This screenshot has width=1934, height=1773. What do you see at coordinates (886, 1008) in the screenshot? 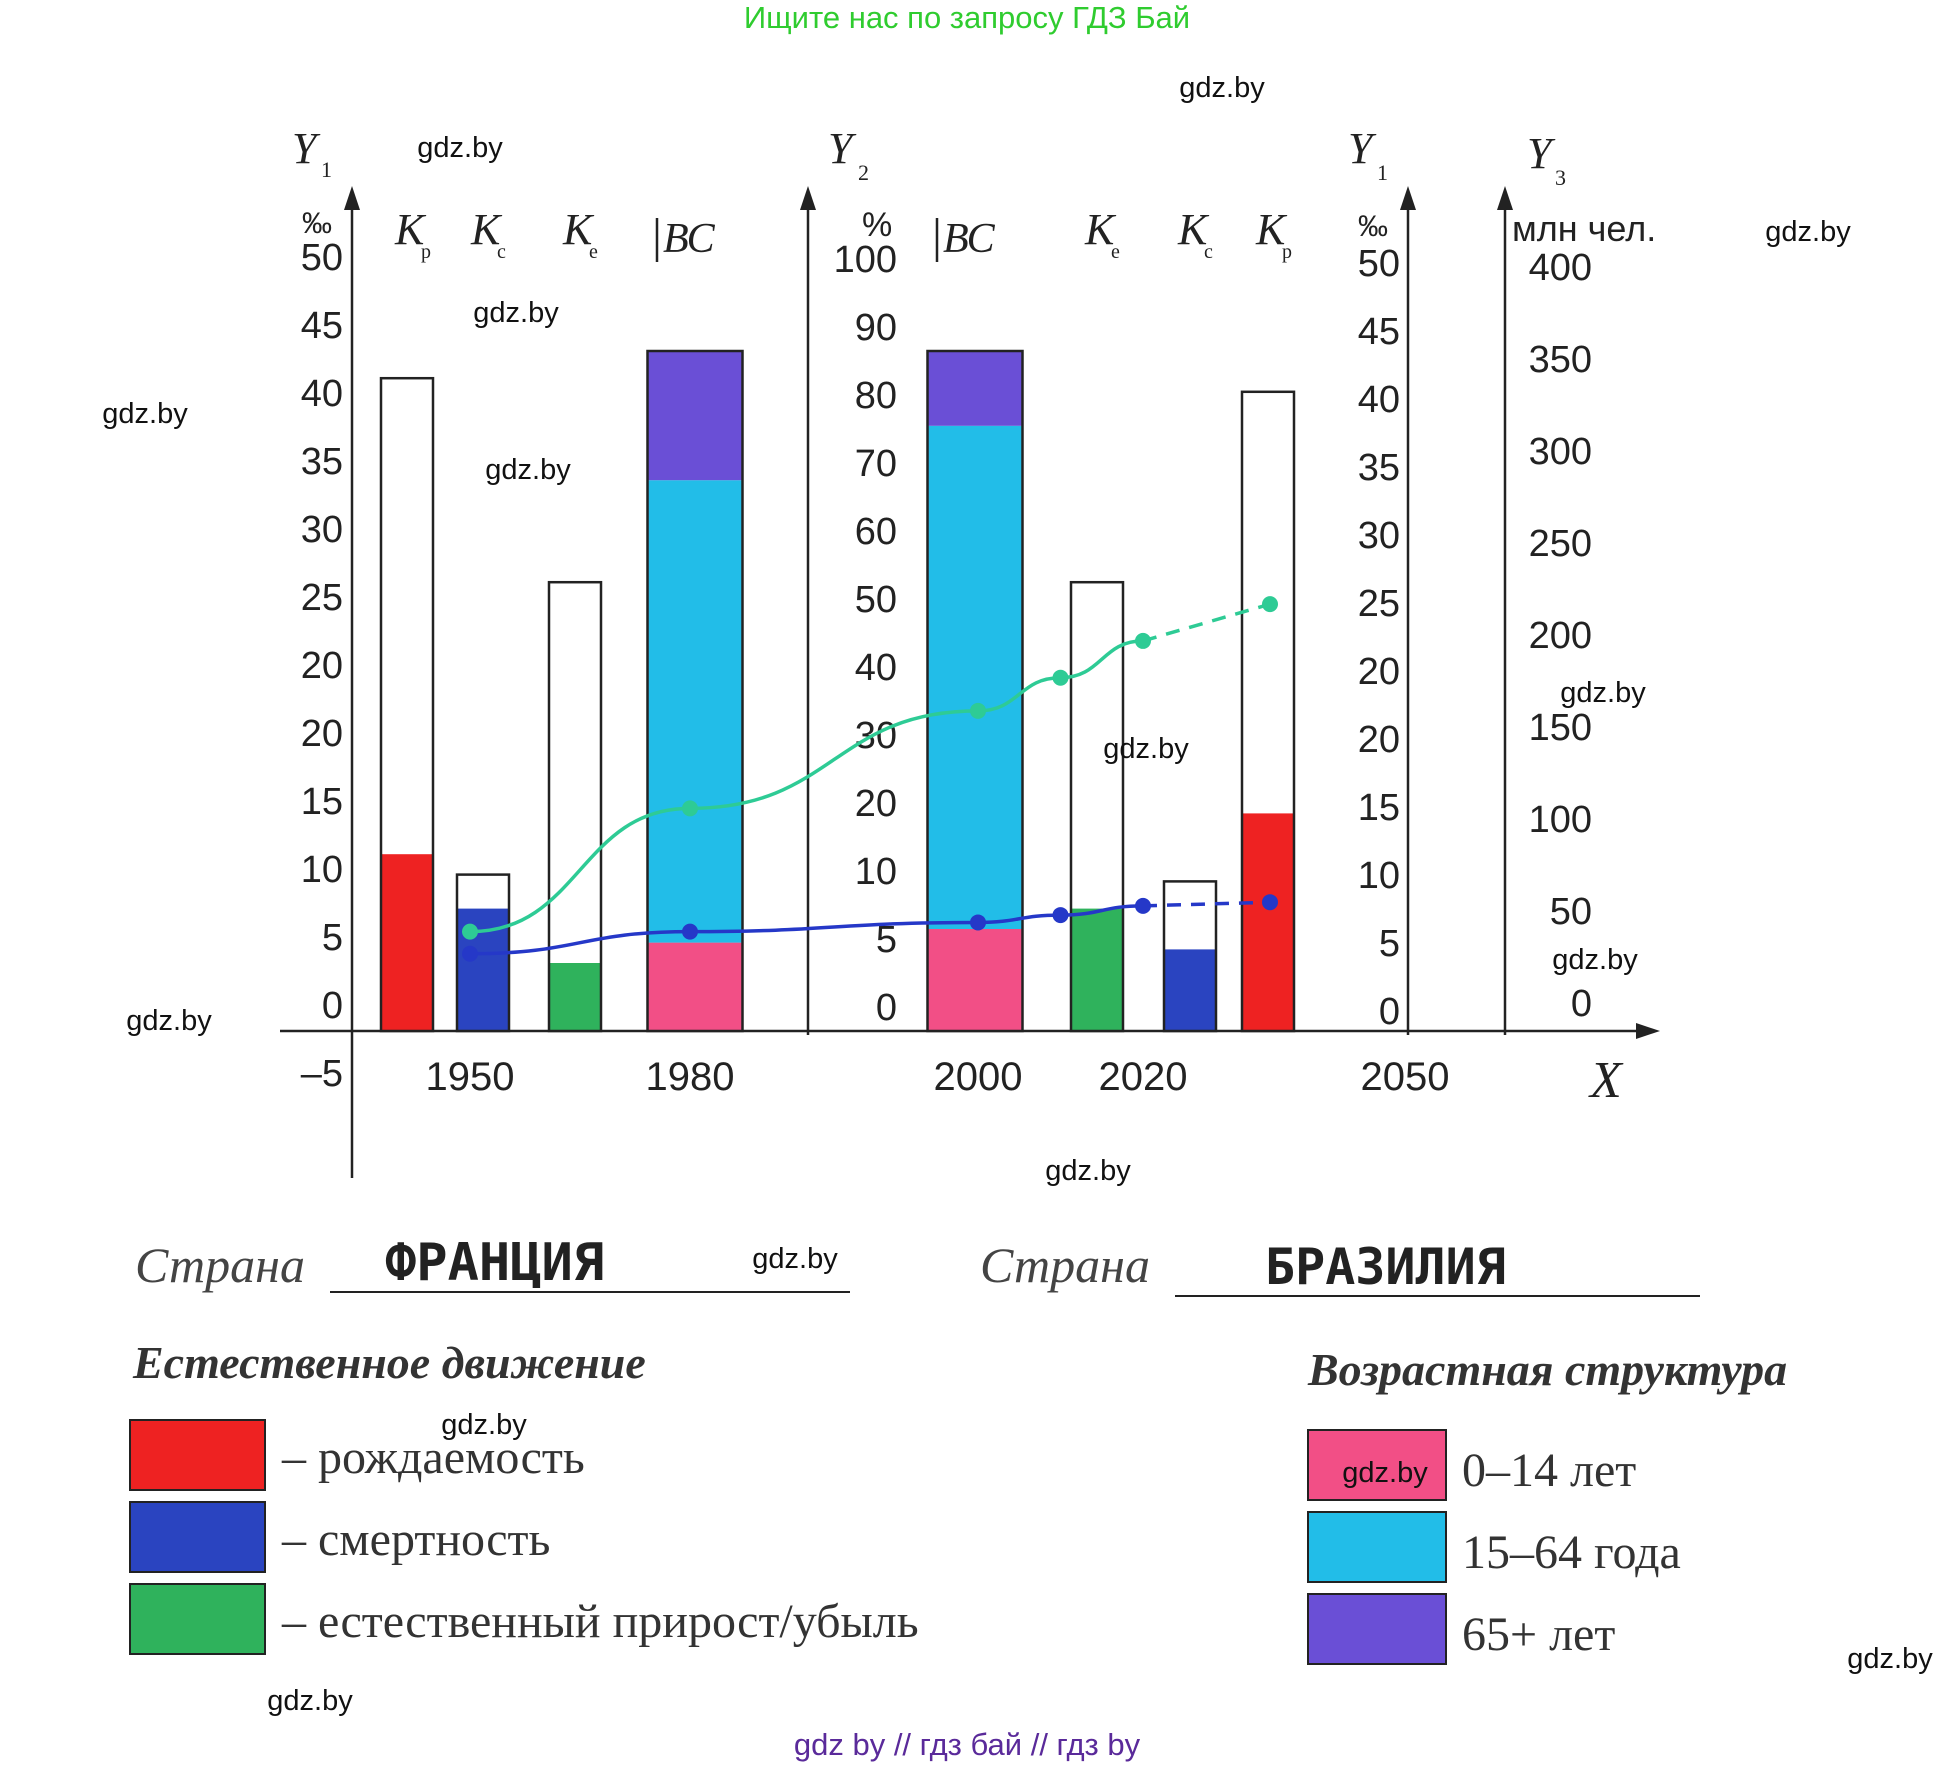
I see `tick-label-y2: 0` at bounding box center [886, 1008].